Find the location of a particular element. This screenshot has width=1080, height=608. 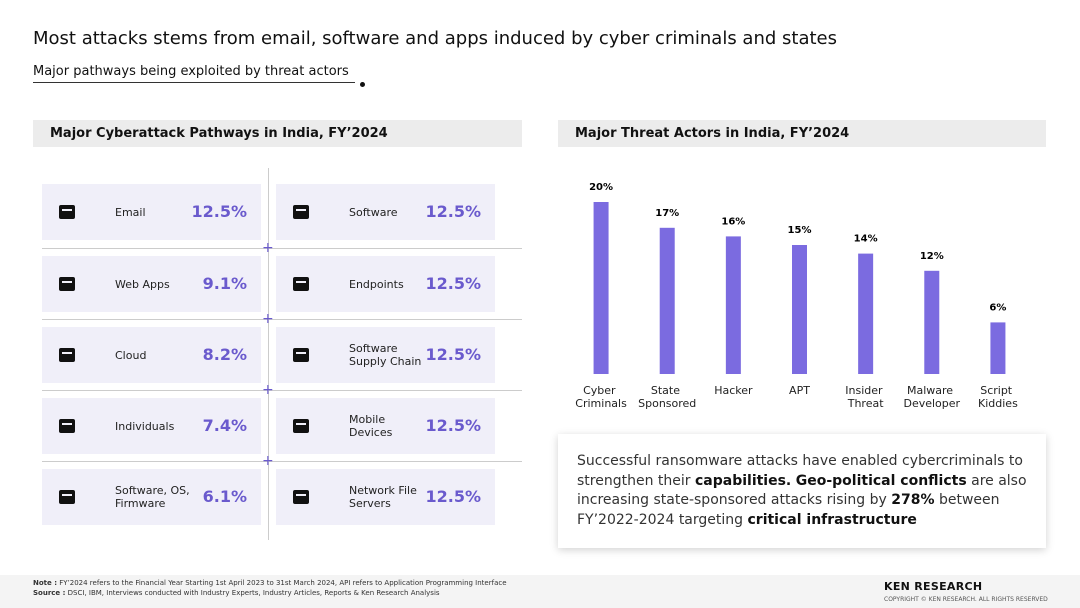

x-tick-label: Malware Developer is located at coordinates (931, 397).